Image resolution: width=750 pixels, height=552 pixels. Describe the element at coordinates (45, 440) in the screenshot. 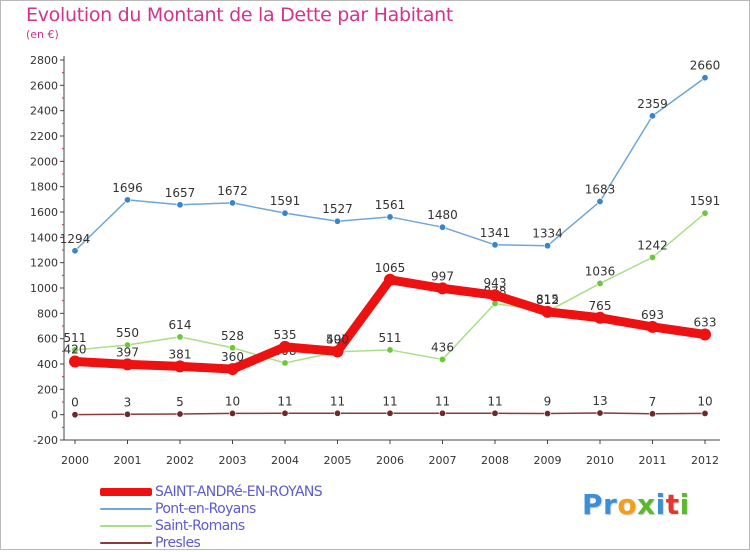

I see `y-tick-label: -200` at that location.